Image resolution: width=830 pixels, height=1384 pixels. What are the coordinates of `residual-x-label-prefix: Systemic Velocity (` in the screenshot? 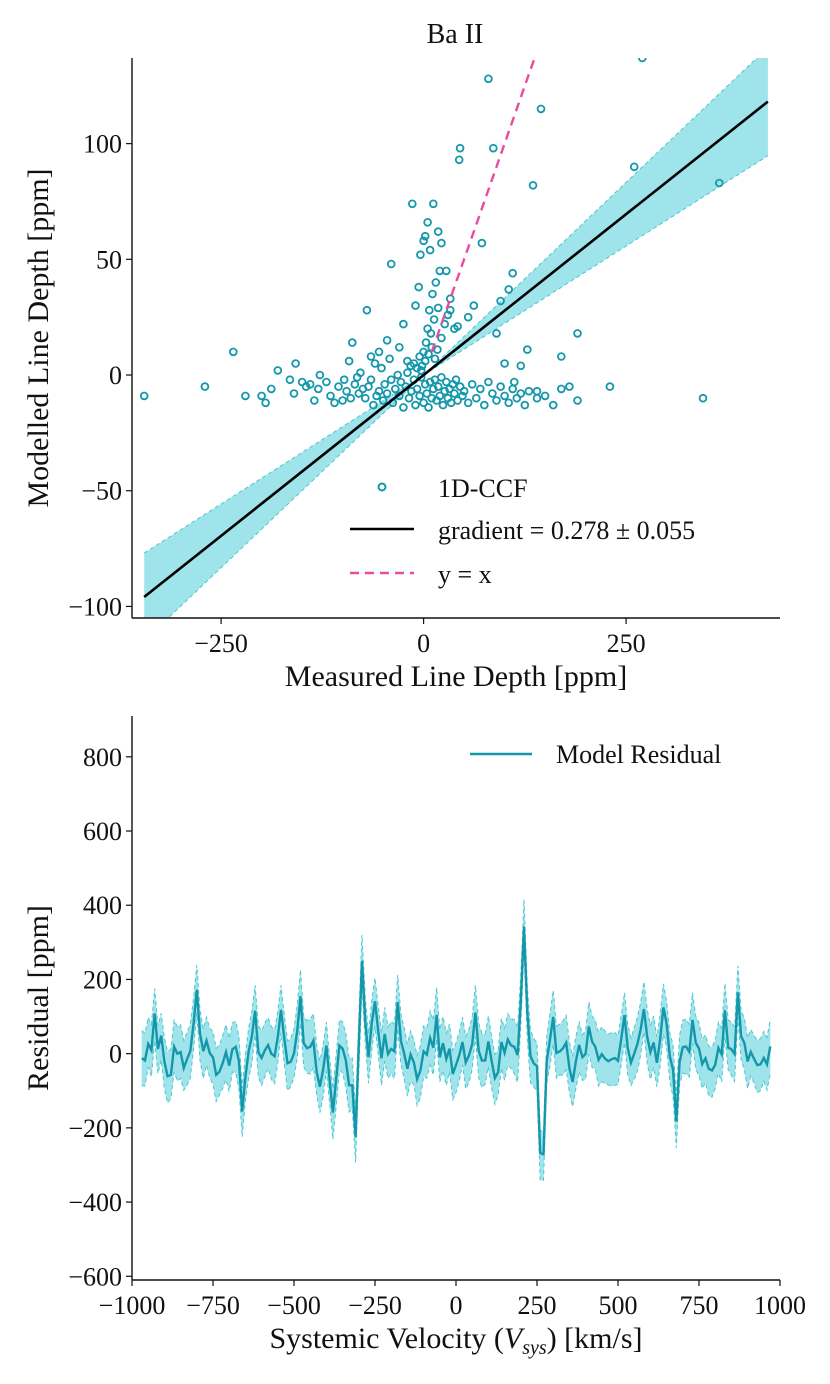 It's located at (386, 1338).